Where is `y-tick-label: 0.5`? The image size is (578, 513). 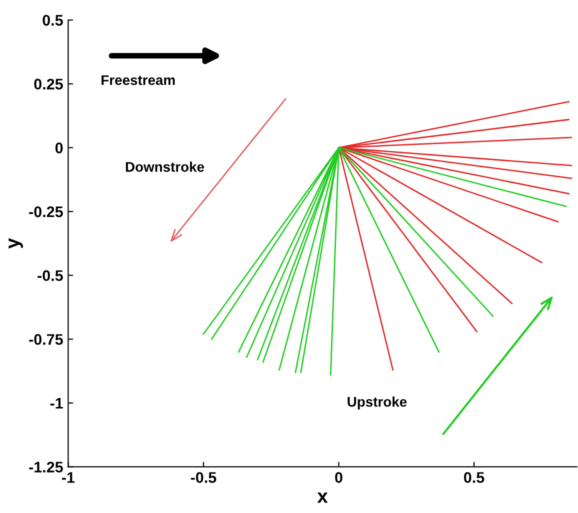 y-tick-label: 0.5 is located at coordinates (52, 20).